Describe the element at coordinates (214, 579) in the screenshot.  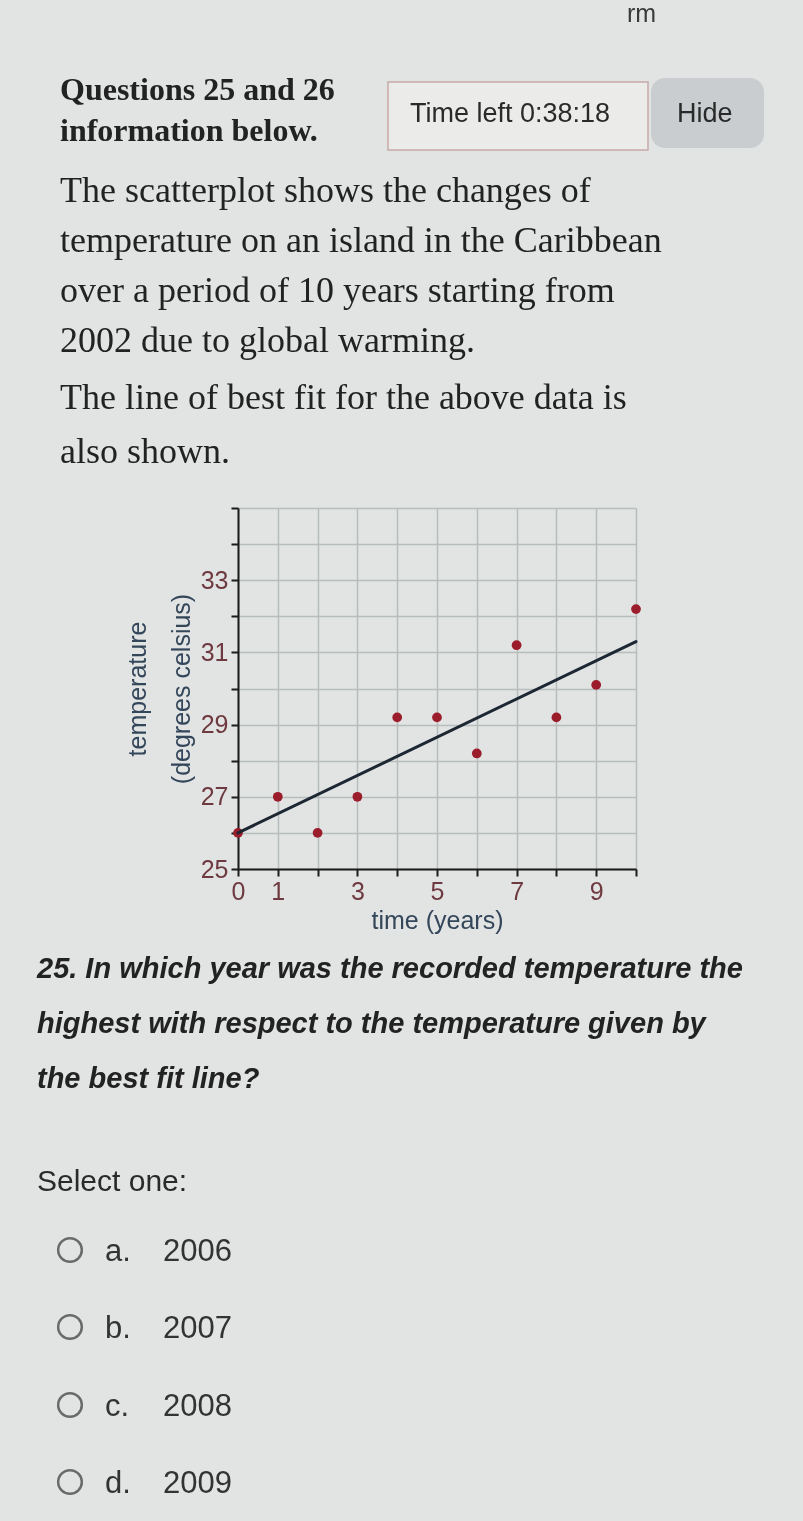
I see `y-tick-label: 33` at that location.